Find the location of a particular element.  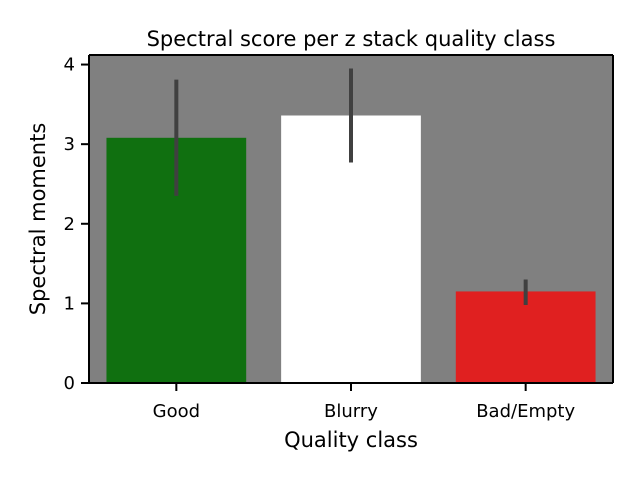

y-tick-label: 0 is located at coordinates (69, 383).